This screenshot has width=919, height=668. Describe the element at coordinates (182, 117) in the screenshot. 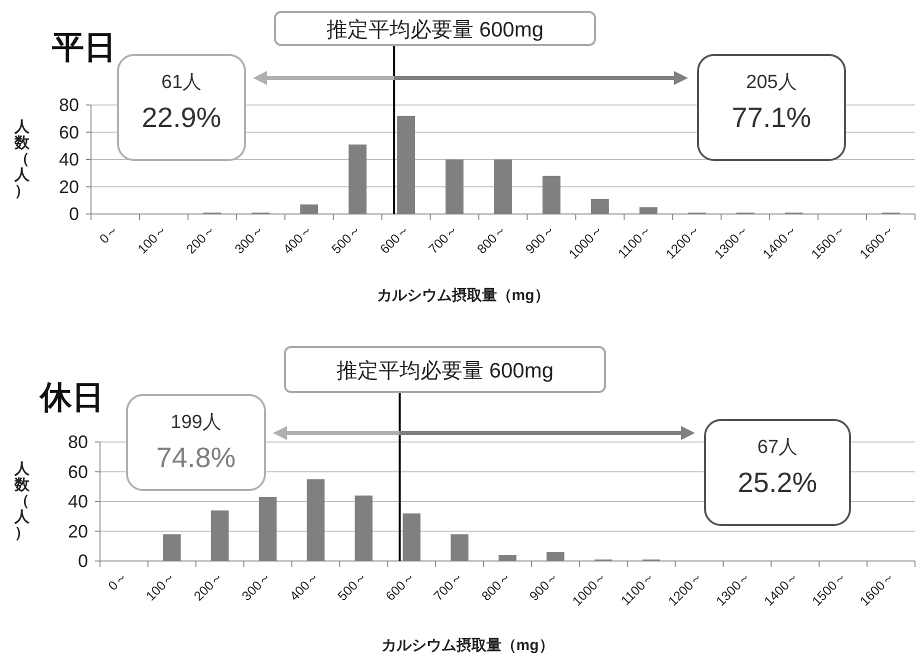

I see `annotation: 22.9%` at that location.